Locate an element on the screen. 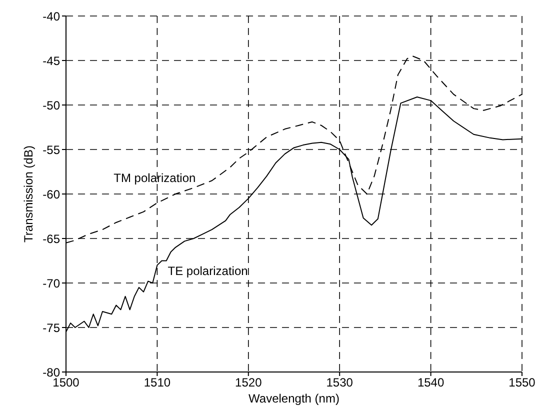  y-tick-label: -40 is located at coordinates (51, 16).